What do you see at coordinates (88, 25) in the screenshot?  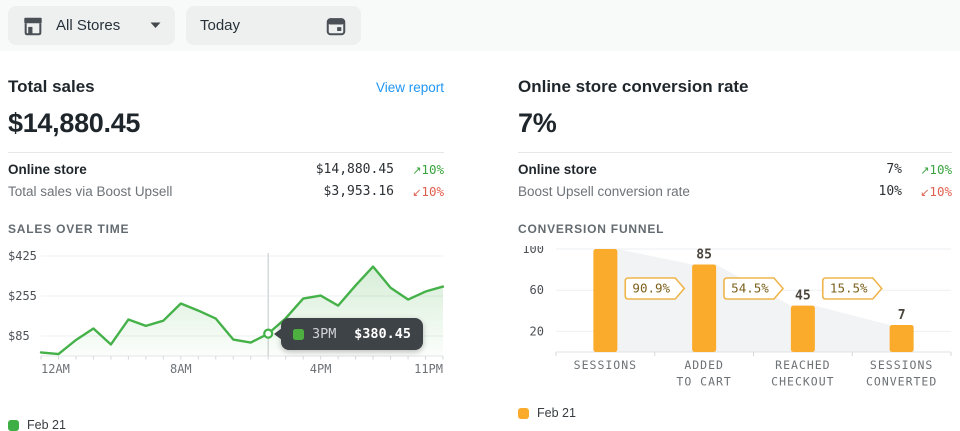 I see `store-filter-label: All Stores` at bounding box center [88, 25].